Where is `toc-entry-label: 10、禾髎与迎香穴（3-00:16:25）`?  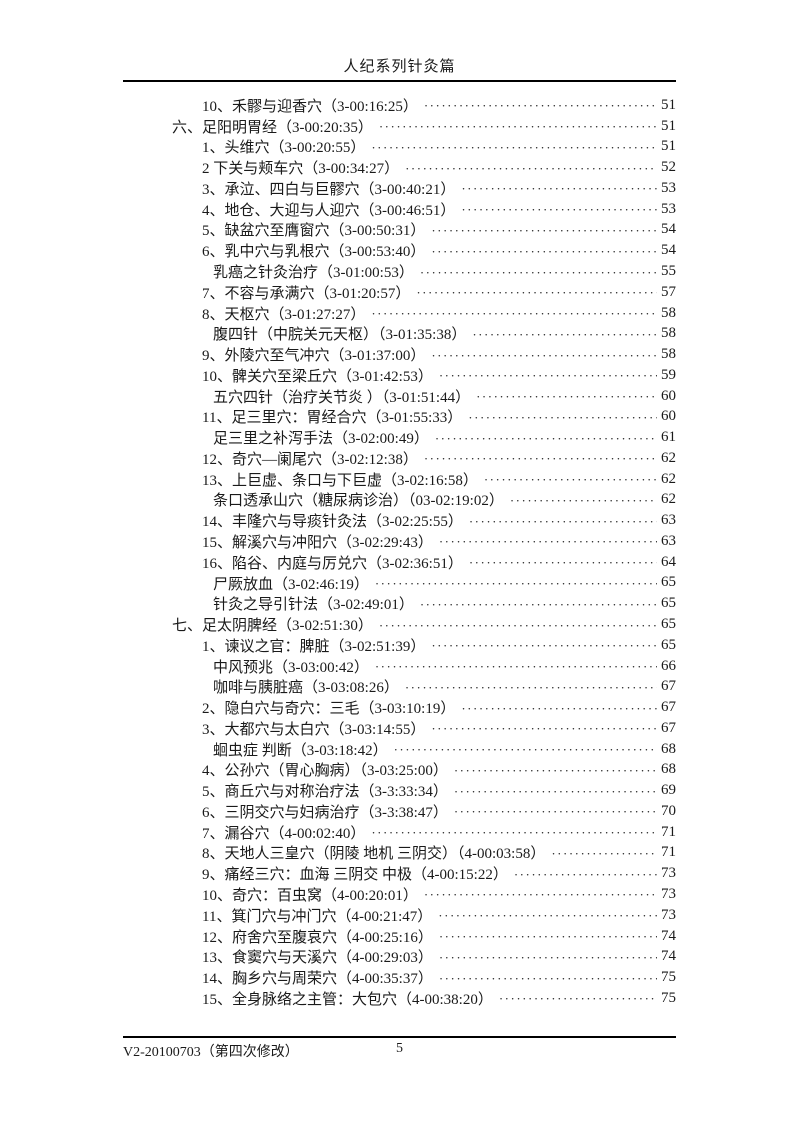
toc-entry-label: 10、禾髎与迎香穴（3-00:16:25） is located at coordinates (310, 106).